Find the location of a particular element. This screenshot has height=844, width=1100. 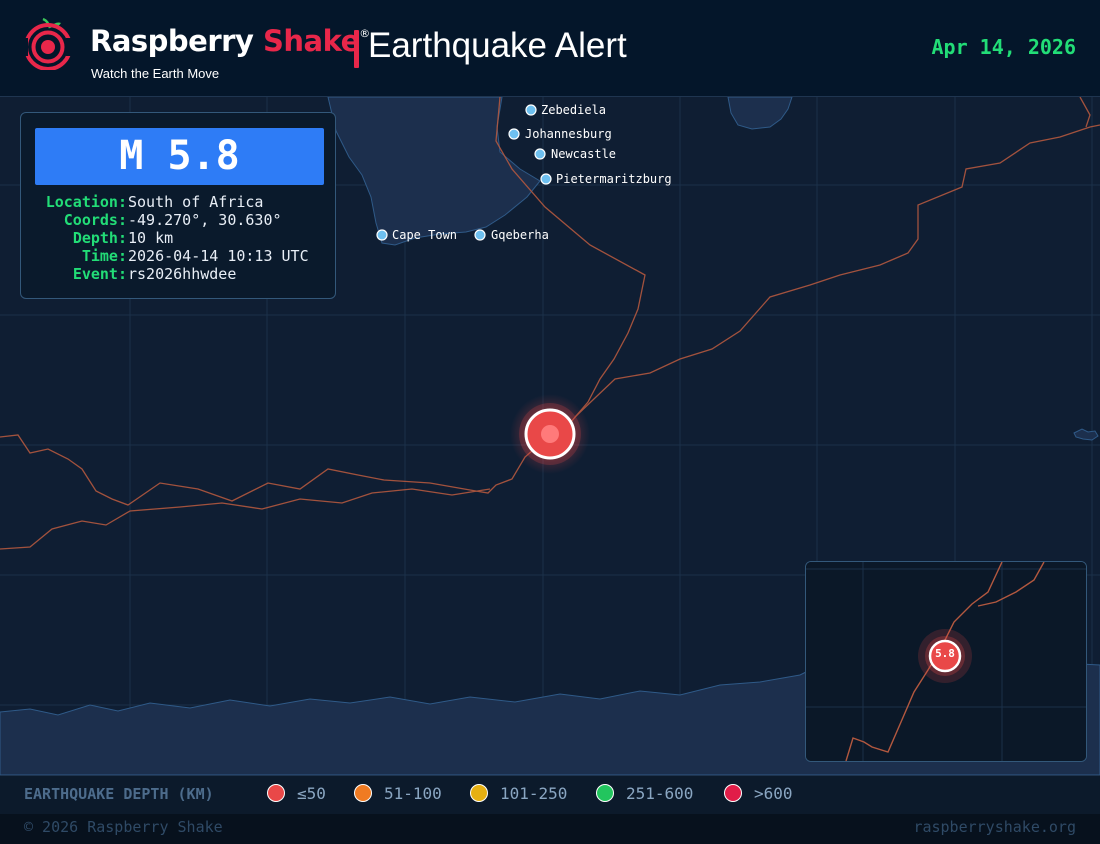

info-label: Depth: is located at coordinates (99, 238).